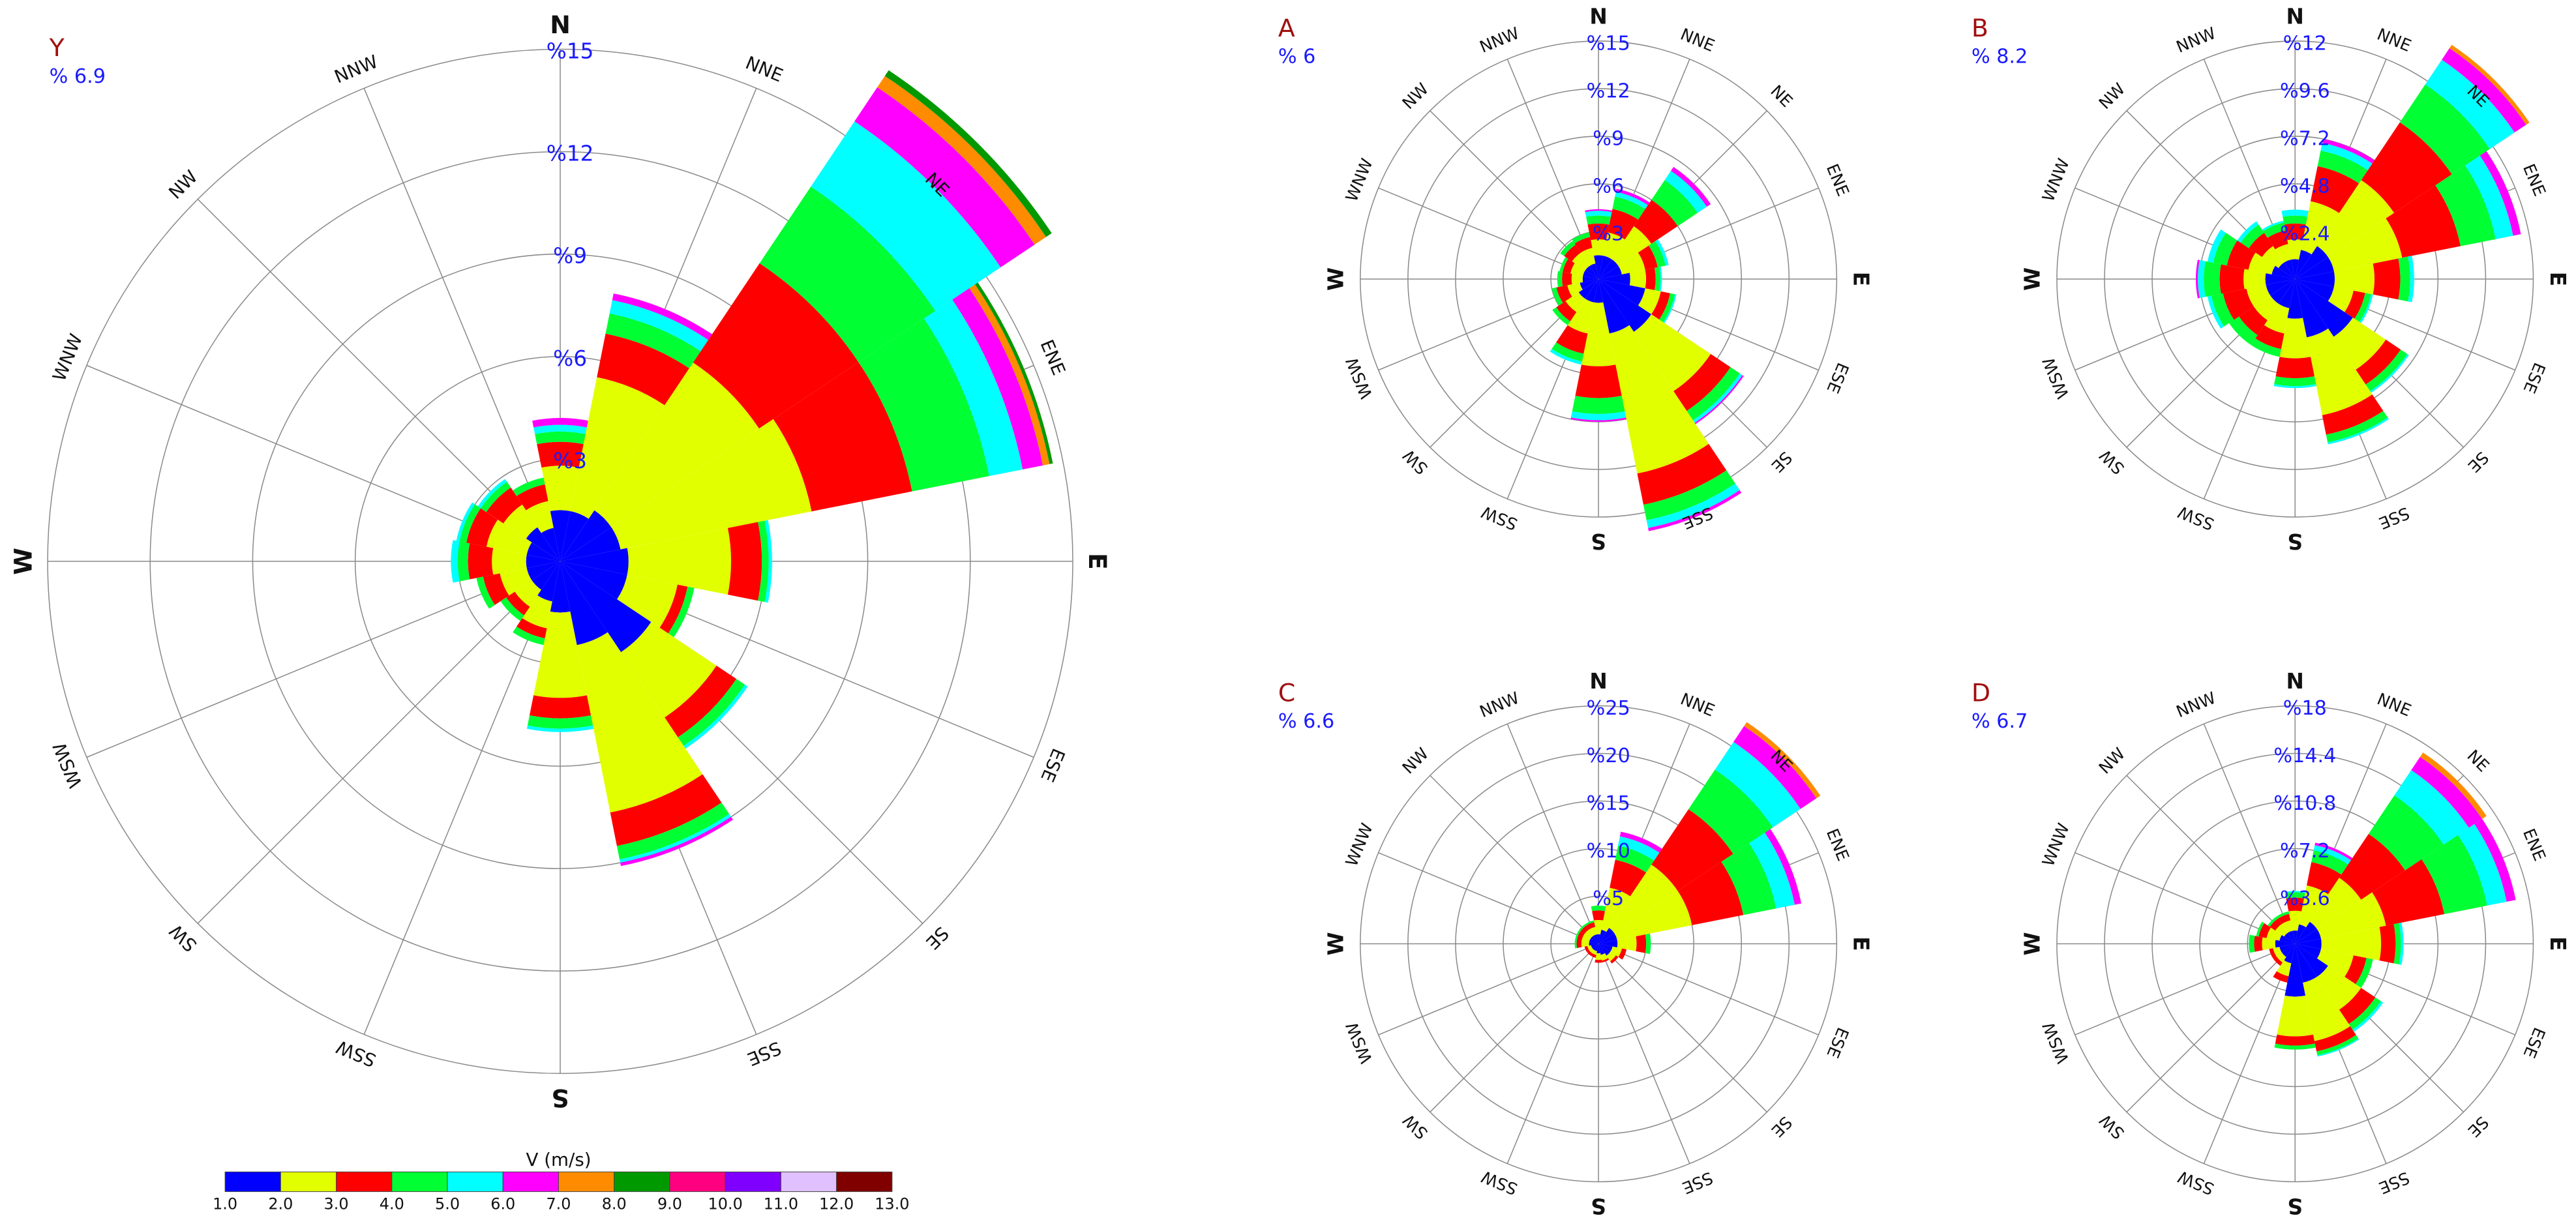 Image resolution: width=2576 pixels, height=1231 pixels. Describe the element at coordinates (447, 1204) in the screenshot. I see `legend-label: 5.0` at that location.